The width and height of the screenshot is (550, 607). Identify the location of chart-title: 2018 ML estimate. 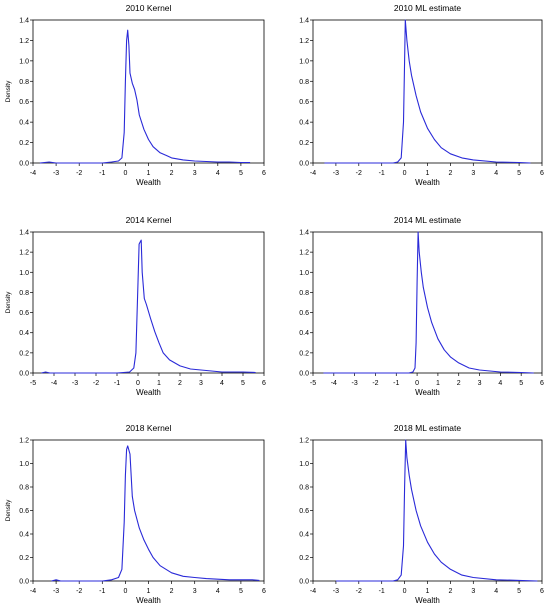
(428, 428).